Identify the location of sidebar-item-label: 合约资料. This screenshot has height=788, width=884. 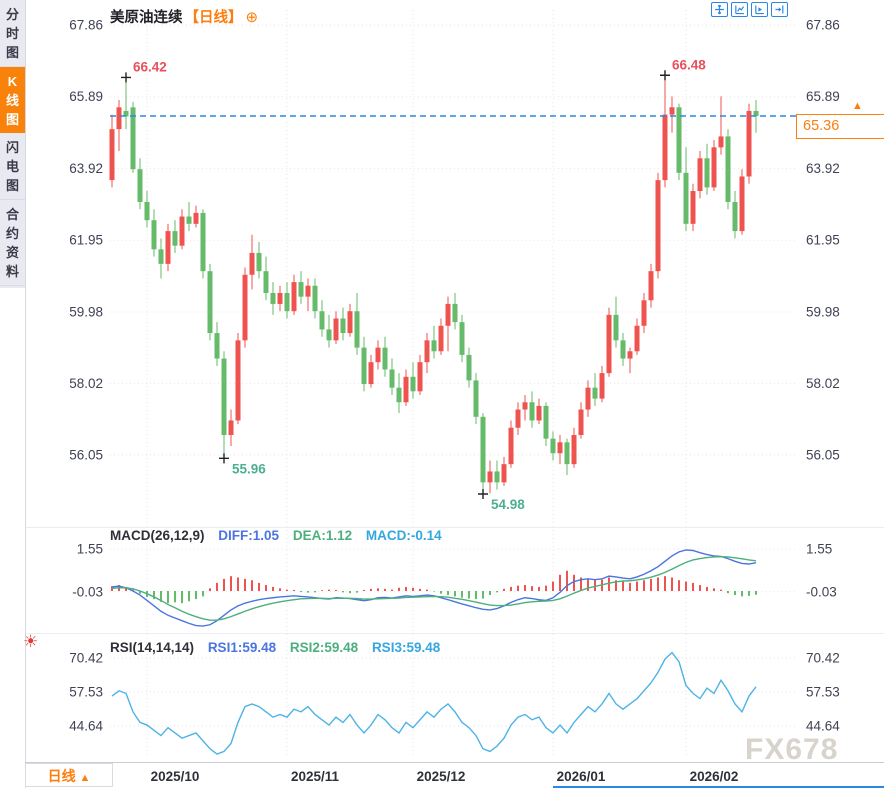
(12, 243).